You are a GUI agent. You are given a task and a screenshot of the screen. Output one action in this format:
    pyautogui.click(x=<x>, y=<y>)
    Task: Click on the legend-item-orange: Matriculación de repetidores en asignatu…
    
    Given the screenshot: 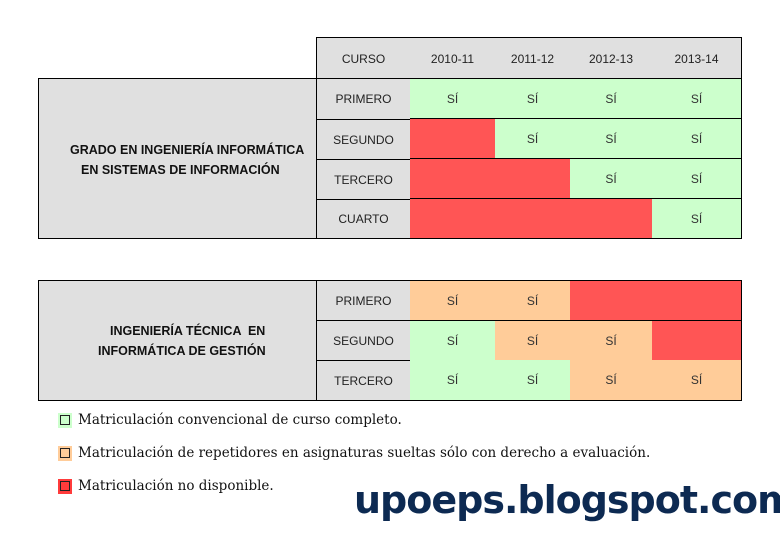 What is the action you would take?
    pyautogui.click(x=354, y=453)
    